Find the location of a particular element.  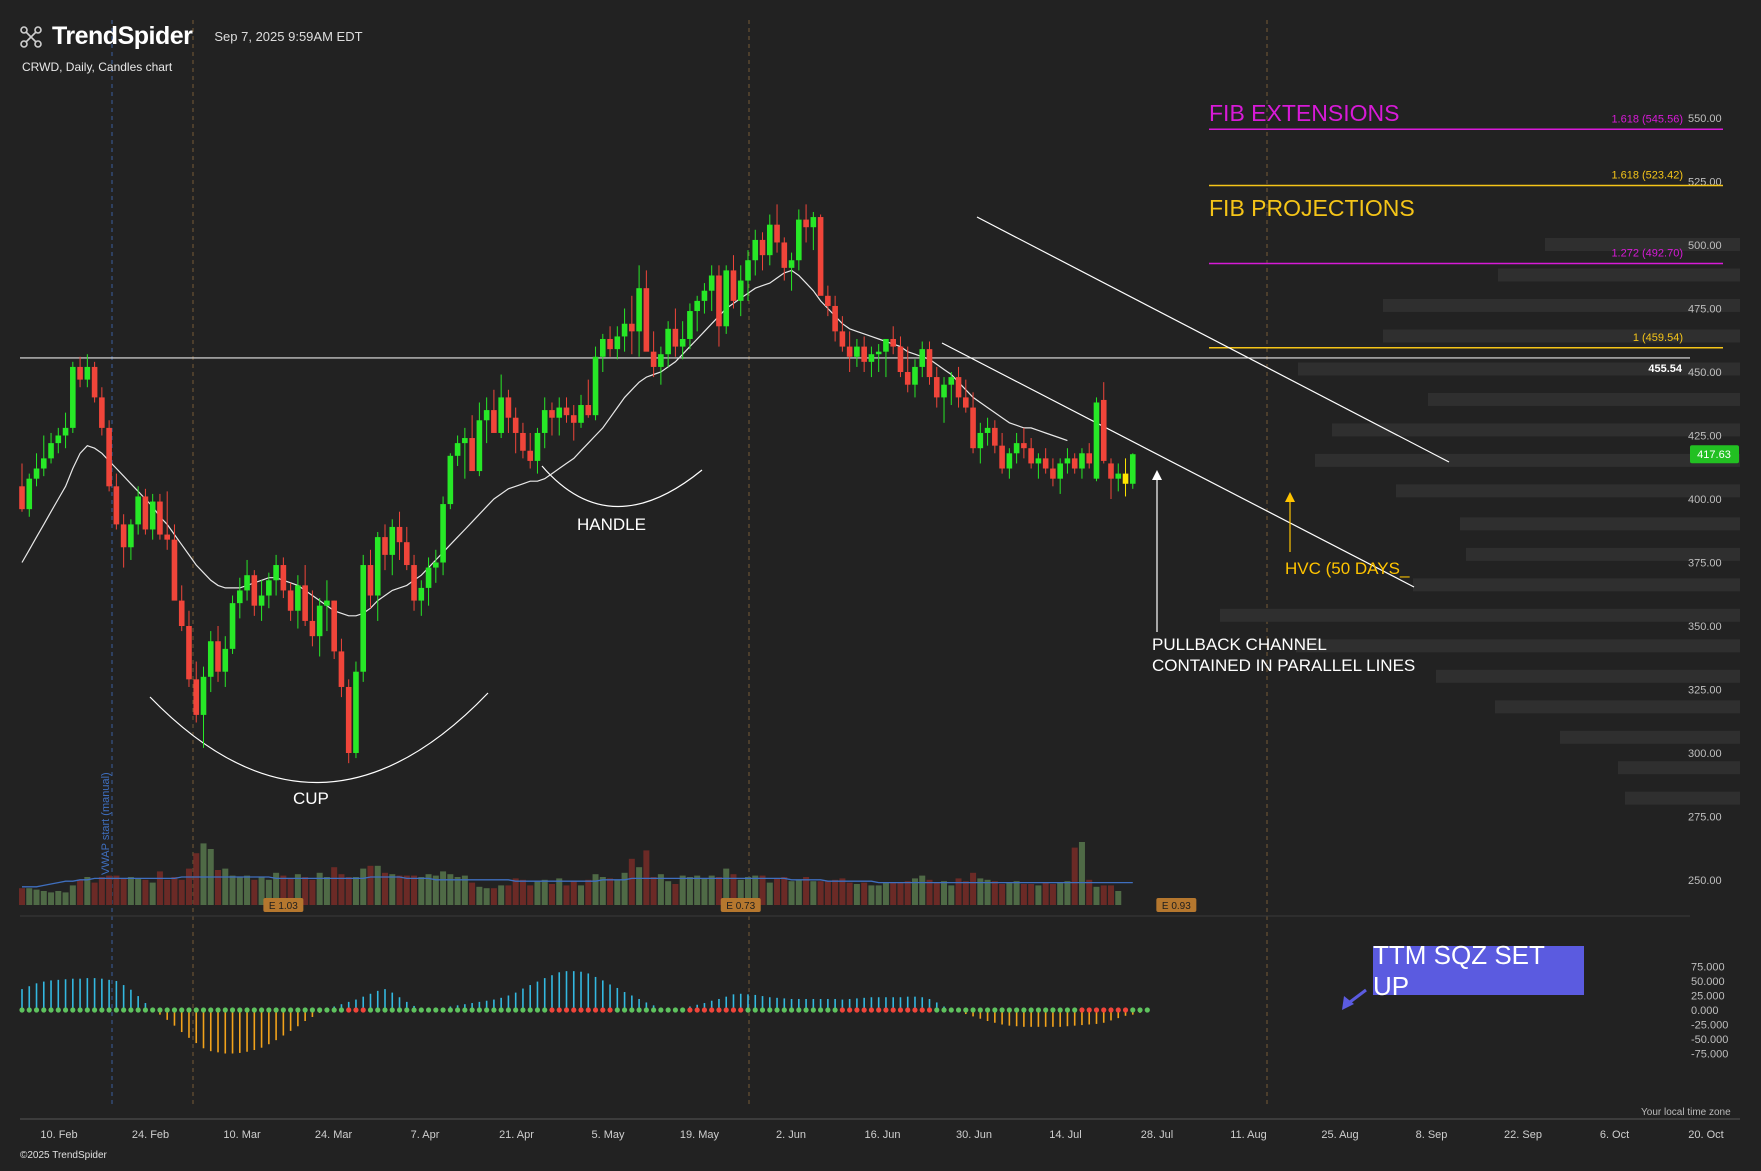

momentum-tick-label: 75.000 is located at coordinates (1708, 968).